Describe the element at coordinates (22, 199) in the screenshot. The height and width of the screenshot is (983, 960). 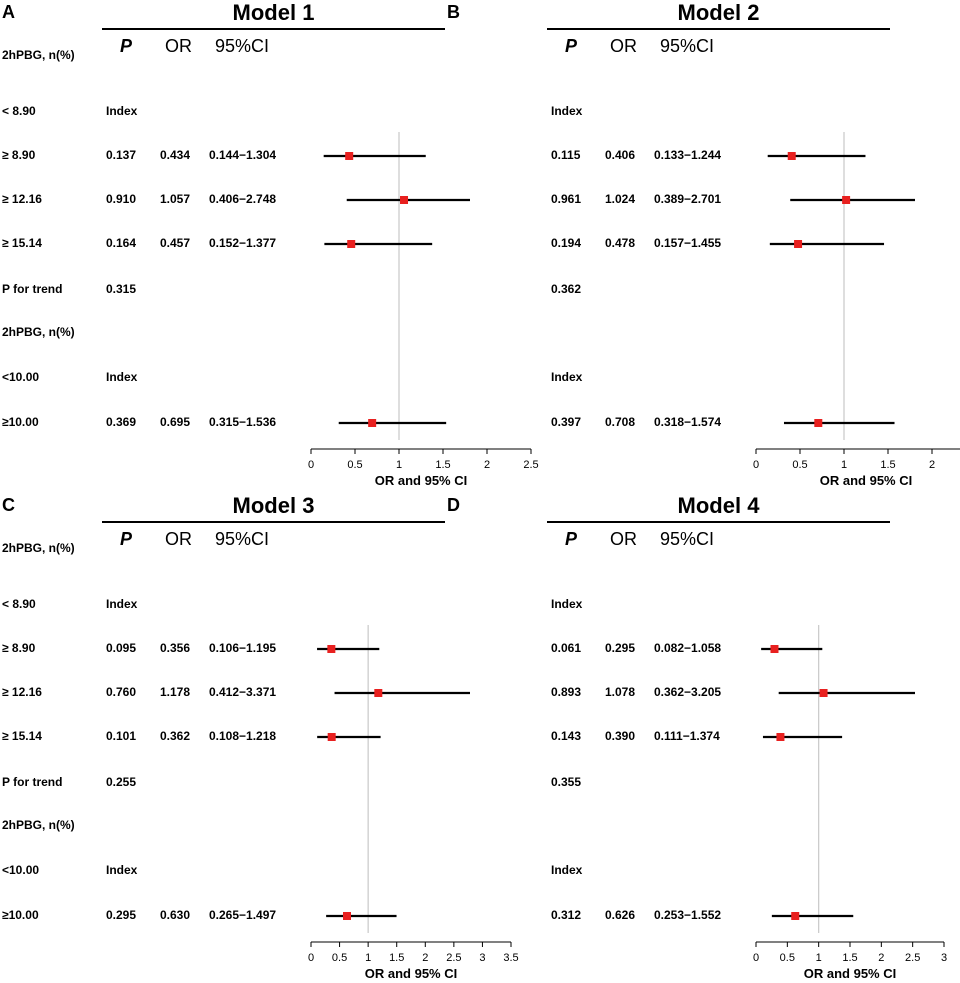
I see `row-label: ≥ 12.16` at that location.